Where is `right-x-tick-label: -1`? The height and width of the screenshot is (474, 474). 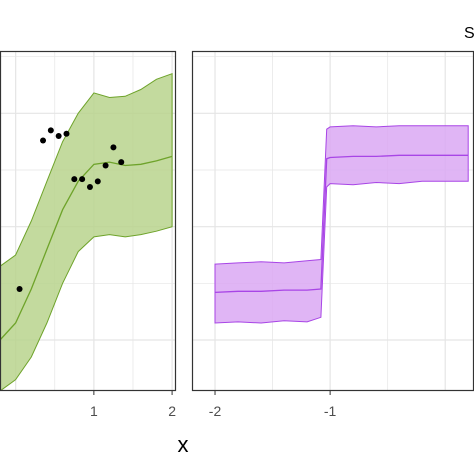
right-x-tick-label: -1 is located at coordinates (330, 411).